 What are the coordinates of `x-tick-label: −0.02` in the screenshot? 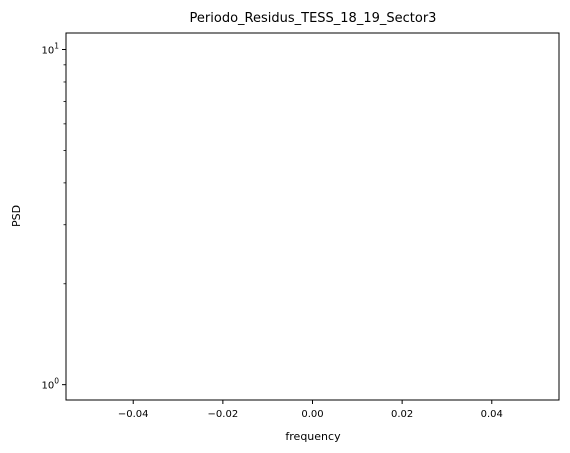 It's located at (223, 414).